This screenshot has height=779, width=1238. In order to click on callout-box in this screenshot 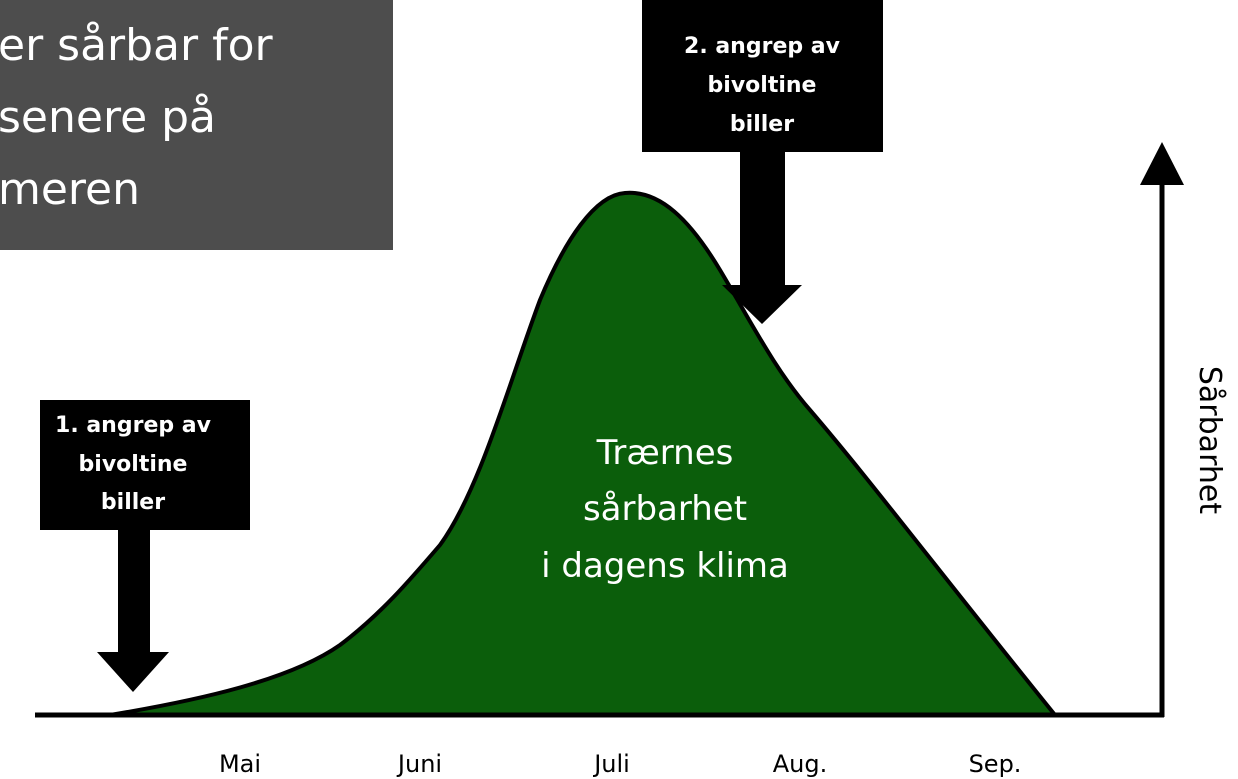, I will do `click(196, 125)`.